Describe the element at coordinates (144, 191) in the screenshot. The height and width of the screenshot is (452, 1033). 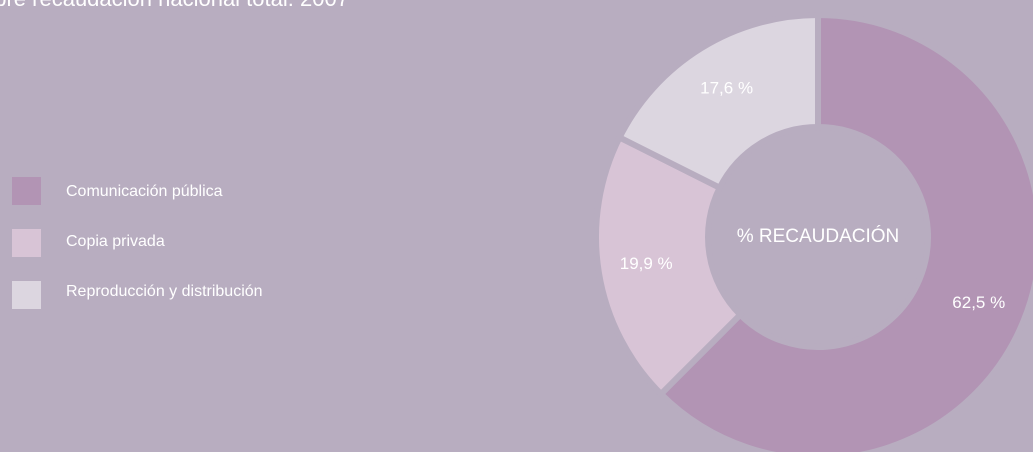
I see `legend-label: Comunicación pública` at that location.